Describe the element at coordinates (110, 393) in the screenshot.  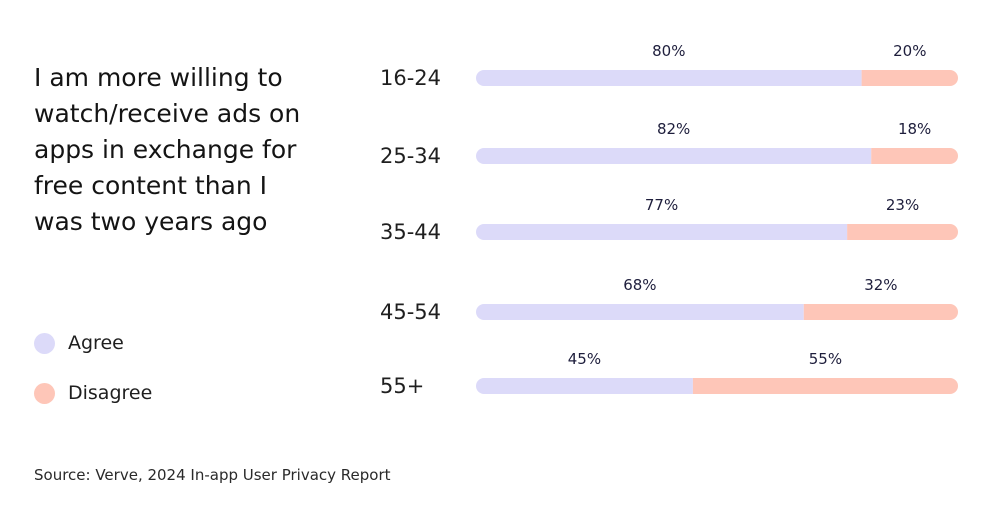
I see `legend-label-disagree: Disagree` at that location.